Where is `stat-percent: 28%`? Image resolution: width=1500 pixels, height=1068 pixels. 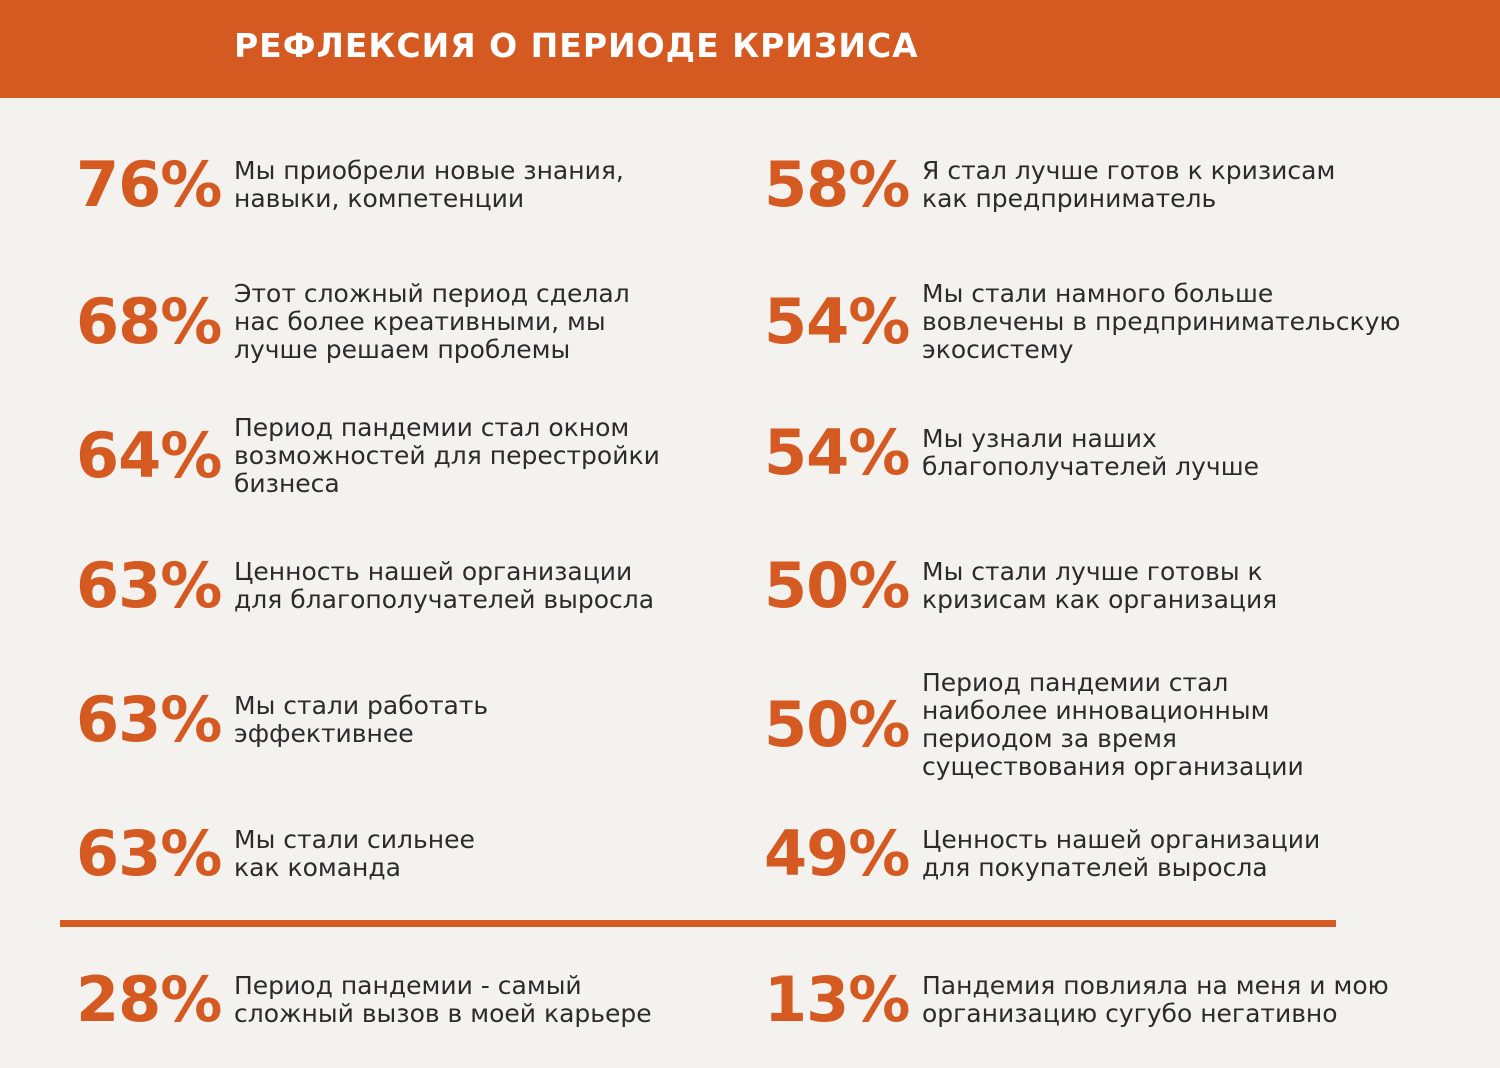
stat-percent: 28% is located at coordinates (149, 999).